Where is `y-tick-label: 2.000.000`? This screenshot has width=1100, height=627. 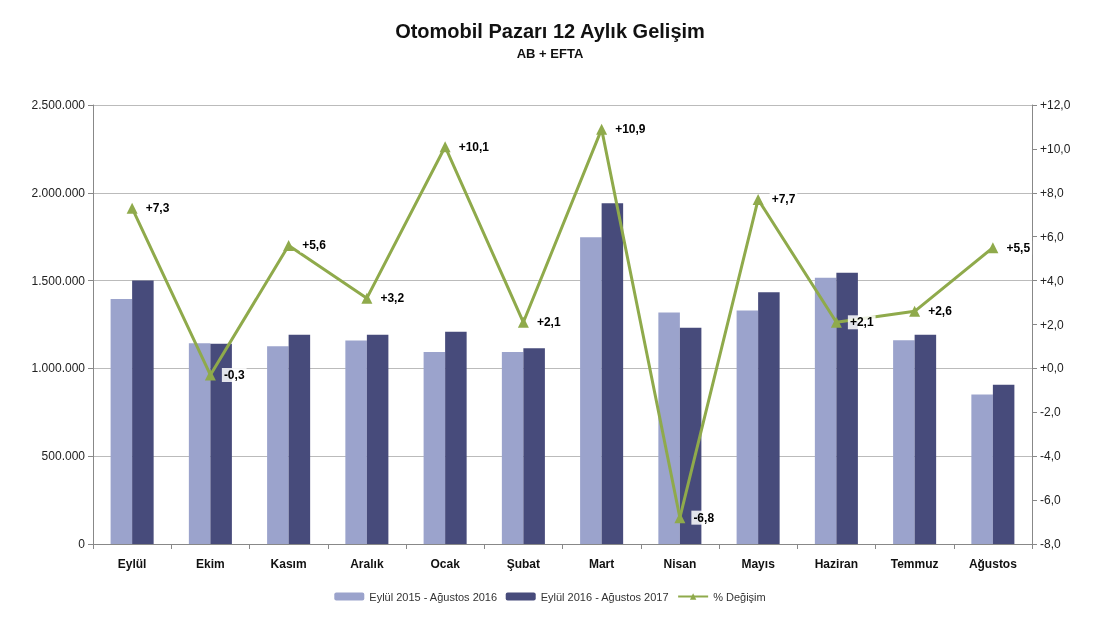 y-tick-label: 2.000.000 is located at coordinates (58, 192).